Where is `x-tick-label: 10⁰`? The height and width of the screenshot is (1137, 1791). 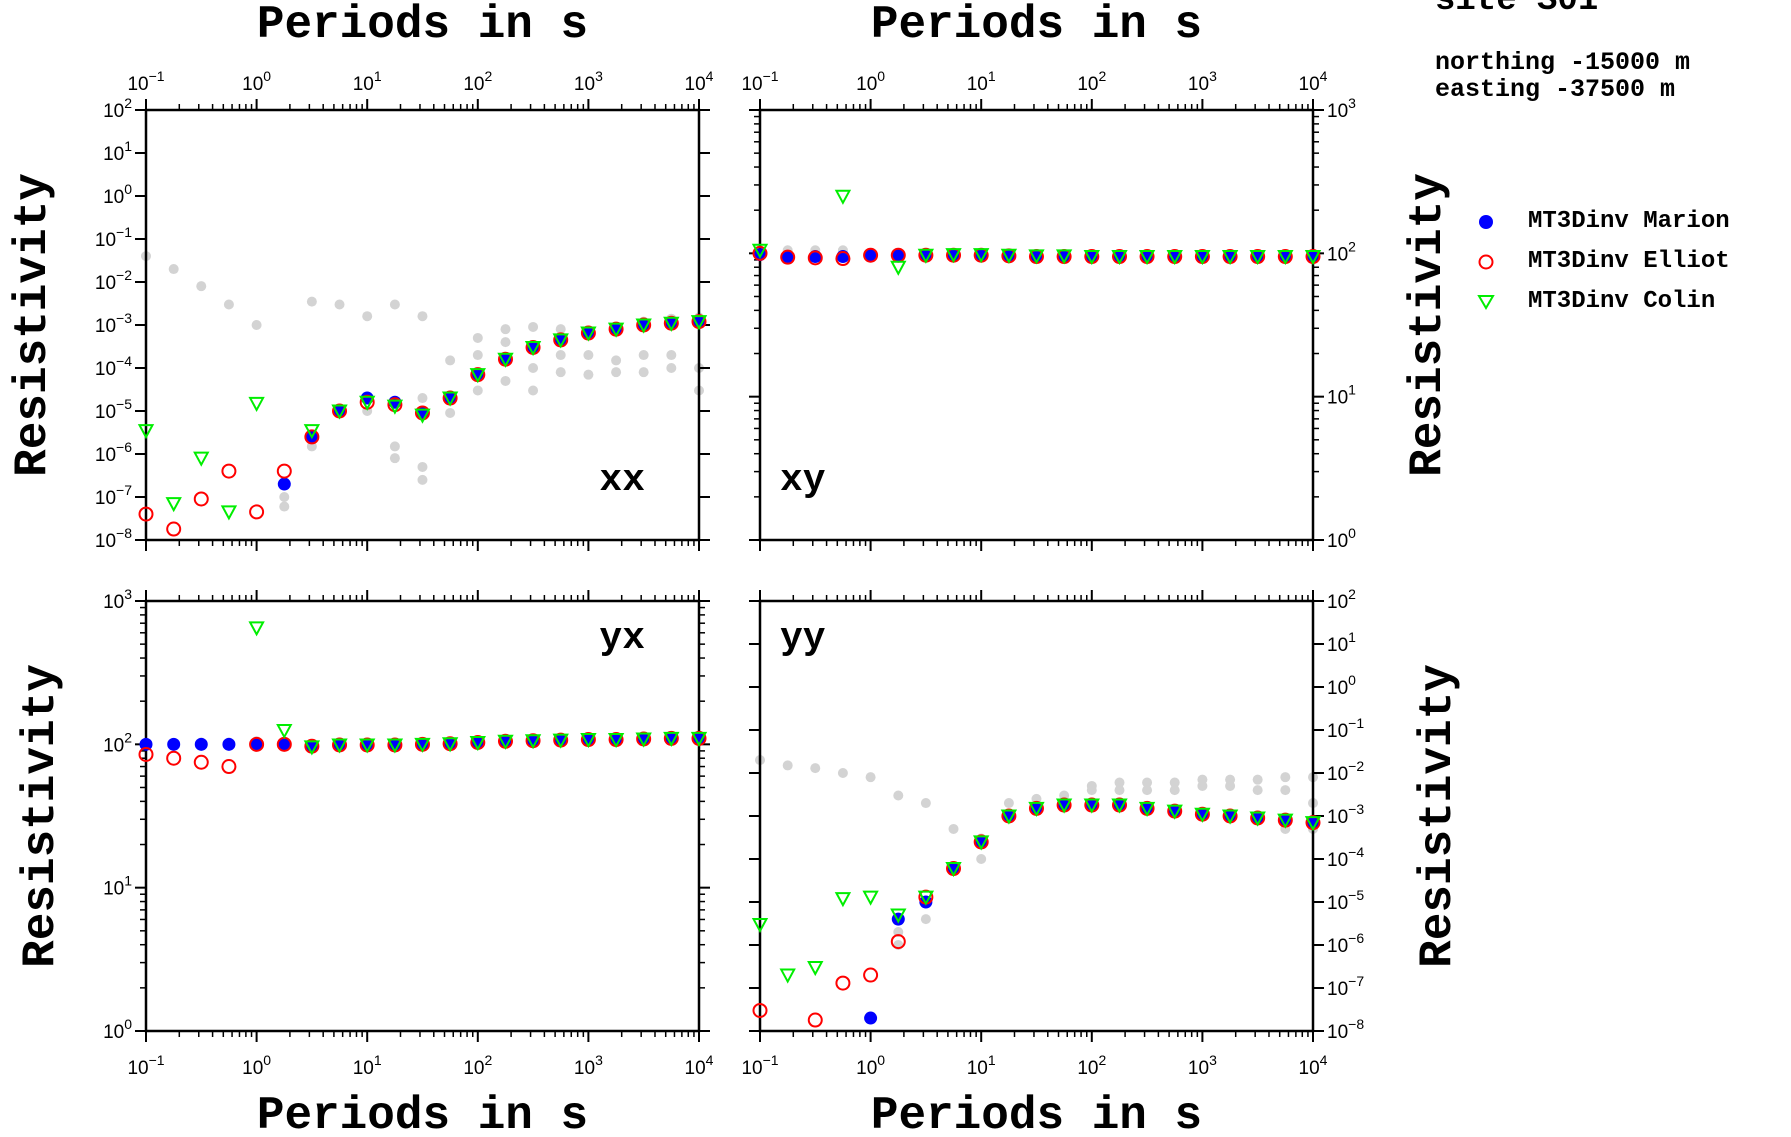
x-tick-label: 10⁰ is located at coordinates (256, 81).